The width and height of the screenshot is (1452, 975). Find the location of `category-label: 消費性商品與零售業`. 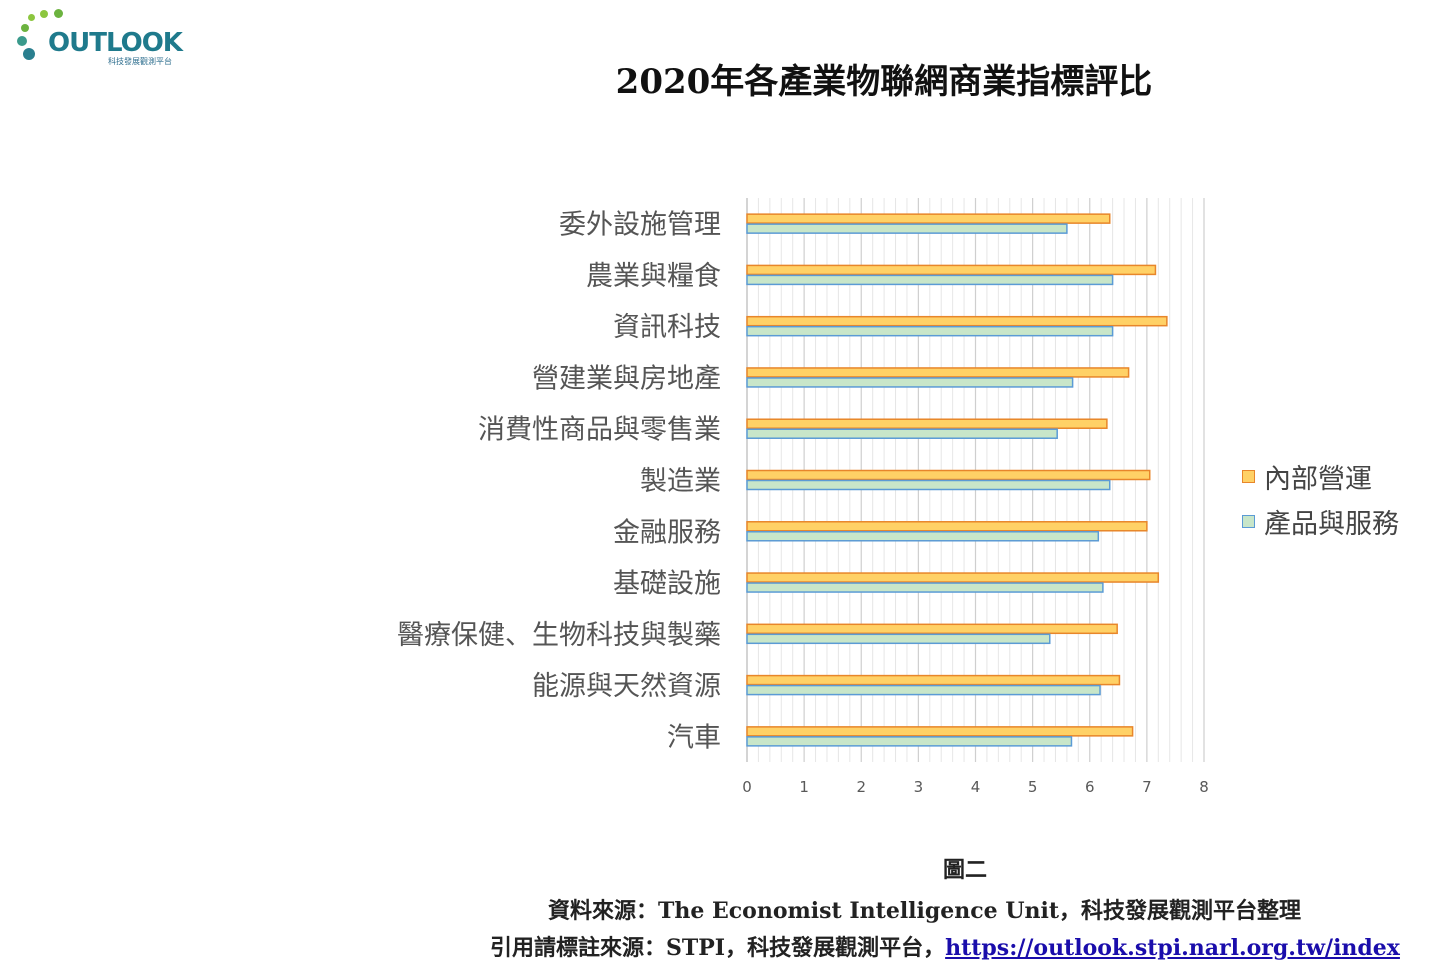

category-label: 消費性商品與零售業 is located at coordinates (599, 430).